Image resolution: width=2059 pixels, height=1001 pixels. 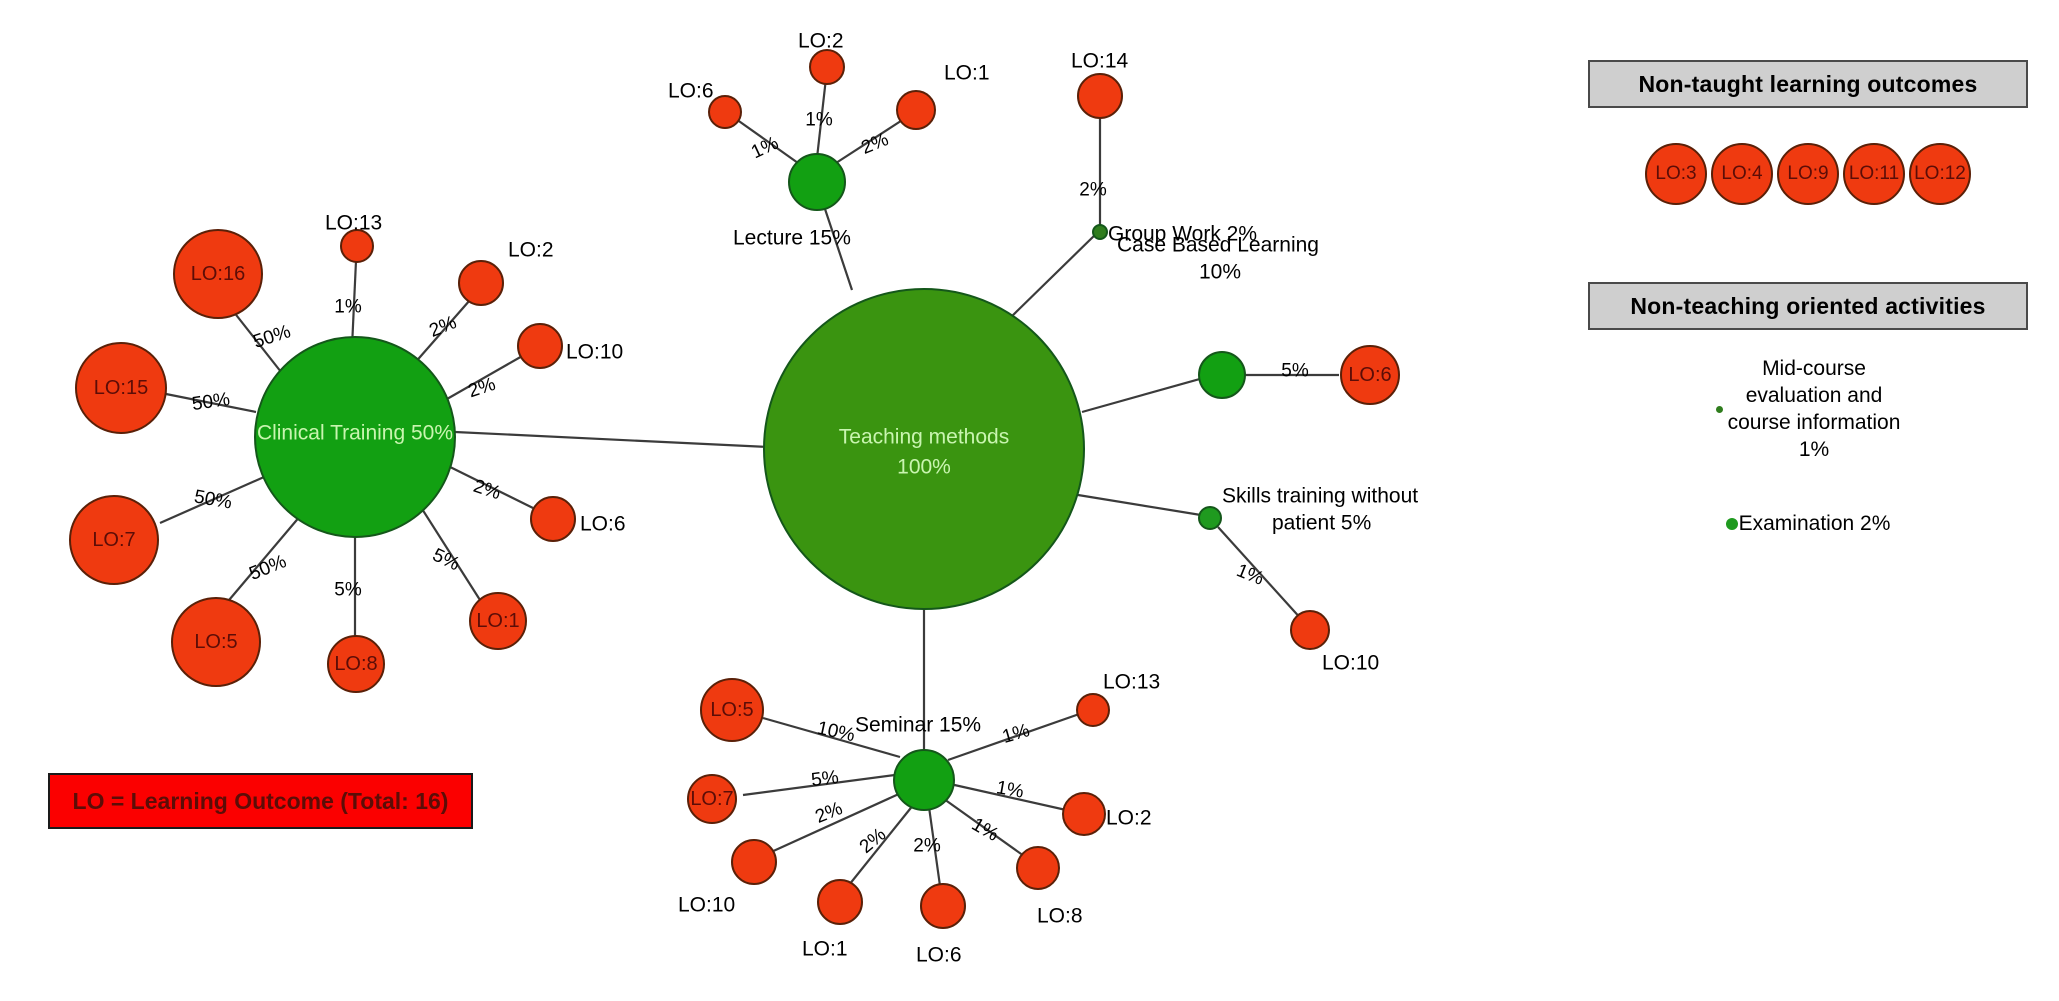 I want to click on seminar-circle, so click(x=924, y=780).